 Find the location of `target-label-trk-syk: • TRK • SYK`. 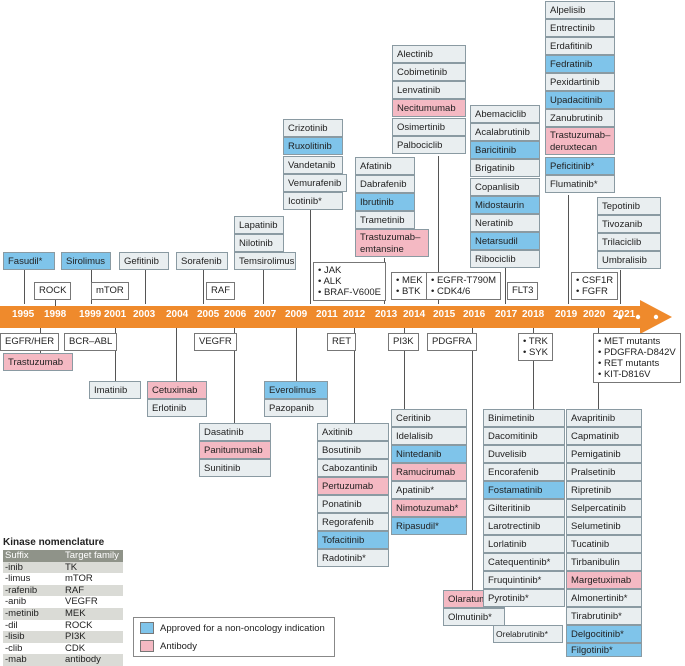

target-label-trk-syk: • TRK • SYK is located at coordinates (535, 347).